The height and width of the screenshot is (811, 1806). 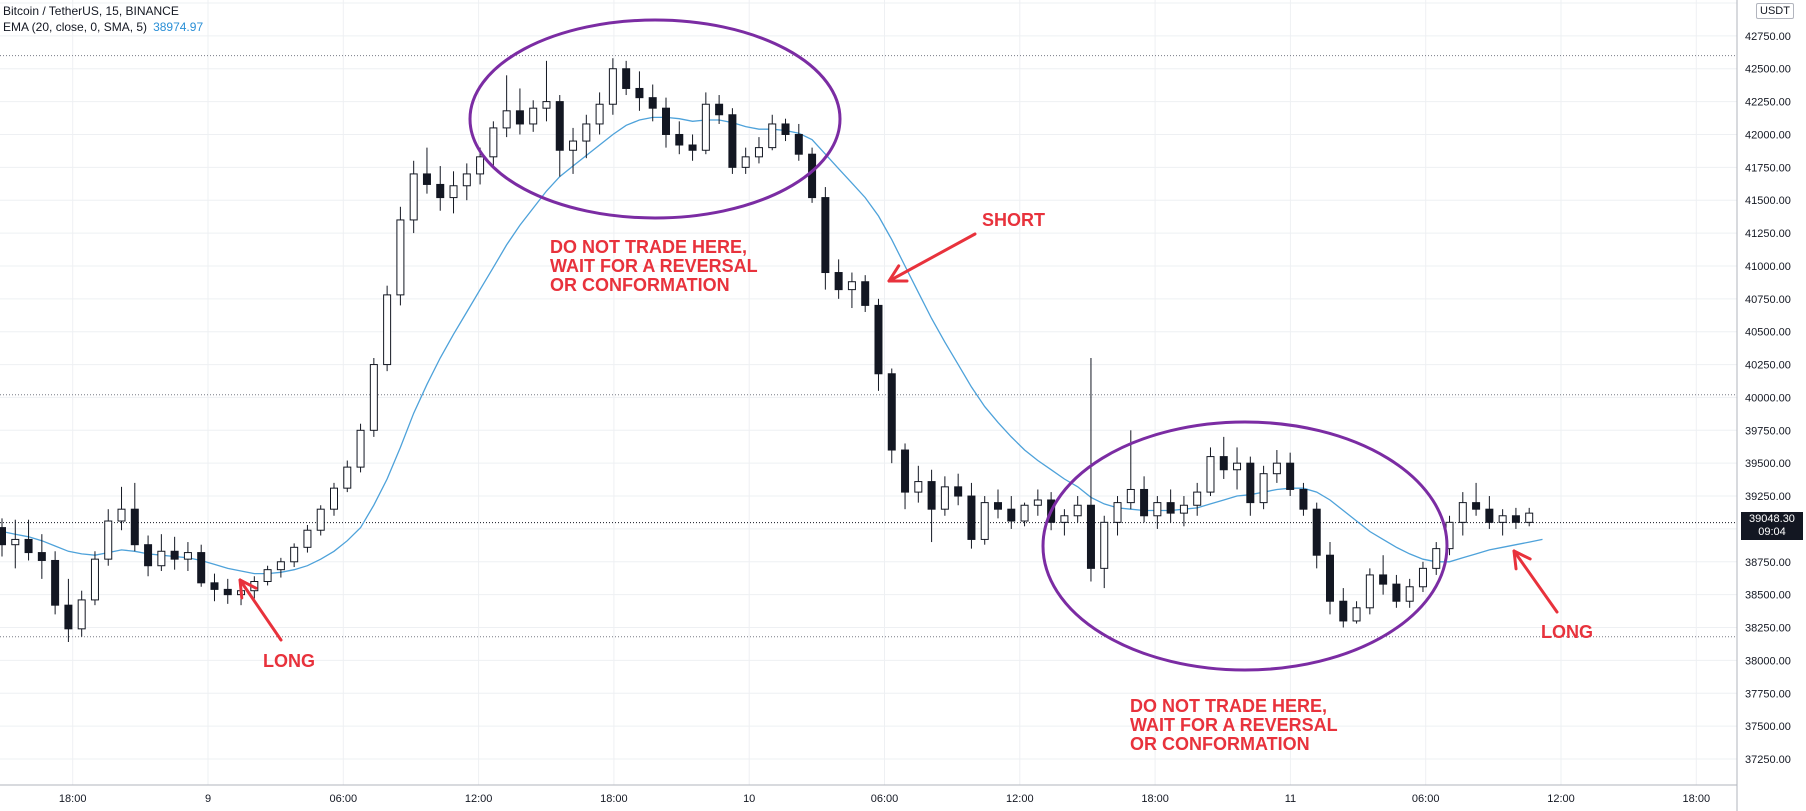 I want to click on y-tick-label: 37750.00, so click(x=1768, y=694).